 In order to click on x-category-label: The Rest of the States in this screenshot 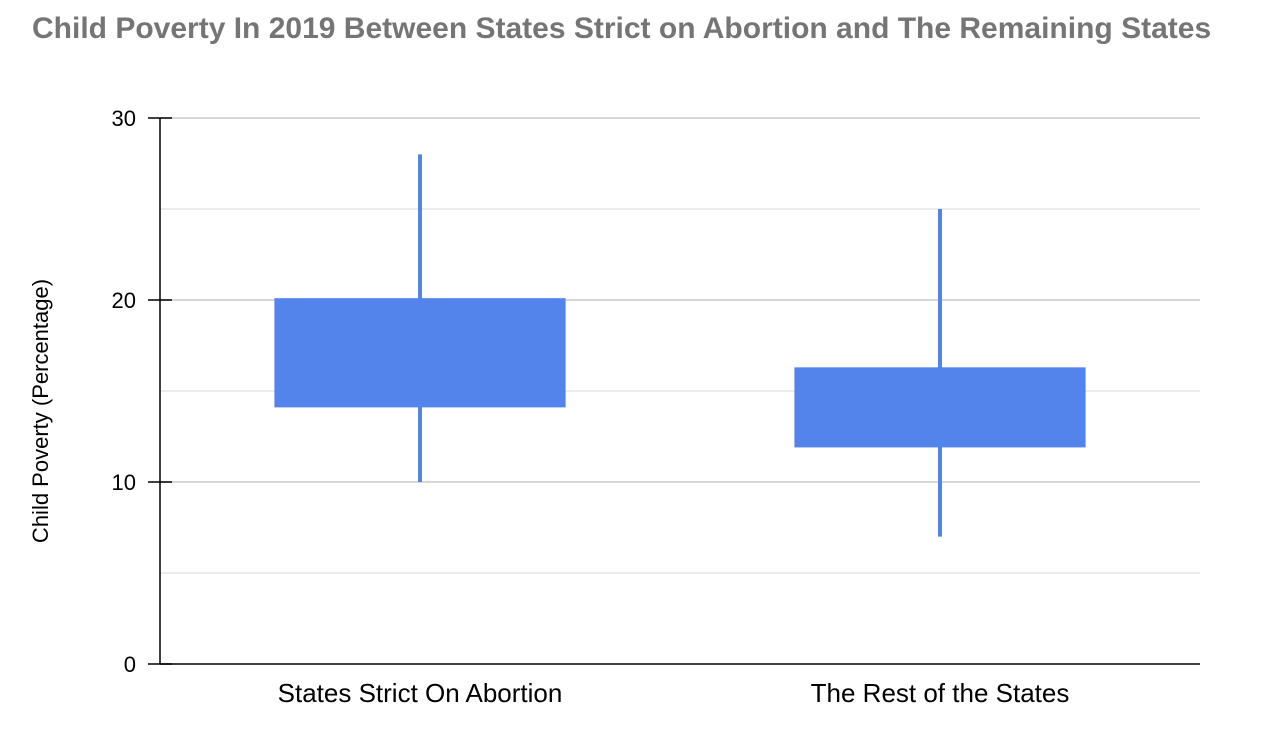, I will do `click(940, 693)`.